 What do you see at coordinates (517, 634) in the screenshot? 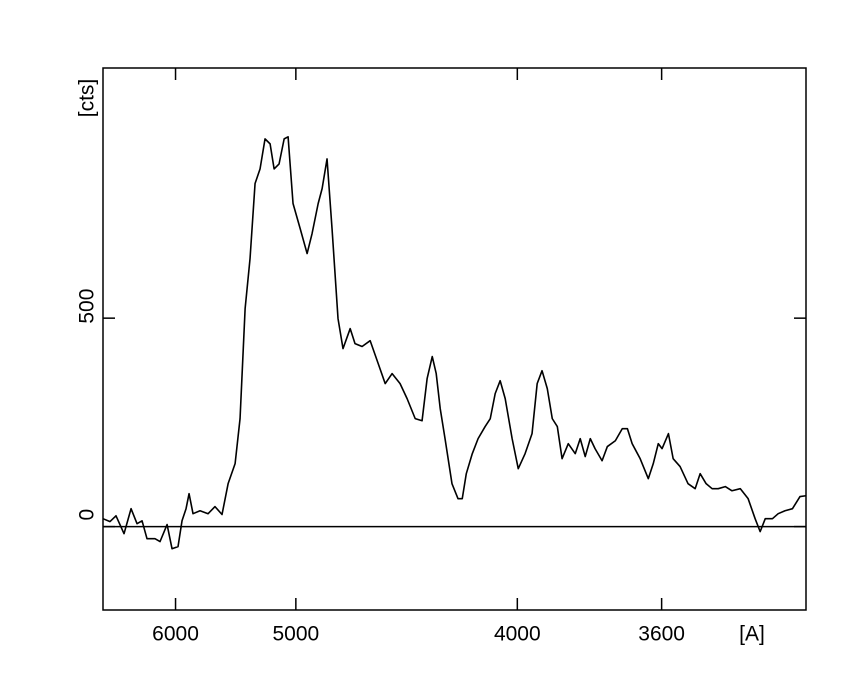
I see `x-tick-label: 4000` at bounding box center [517, 634].